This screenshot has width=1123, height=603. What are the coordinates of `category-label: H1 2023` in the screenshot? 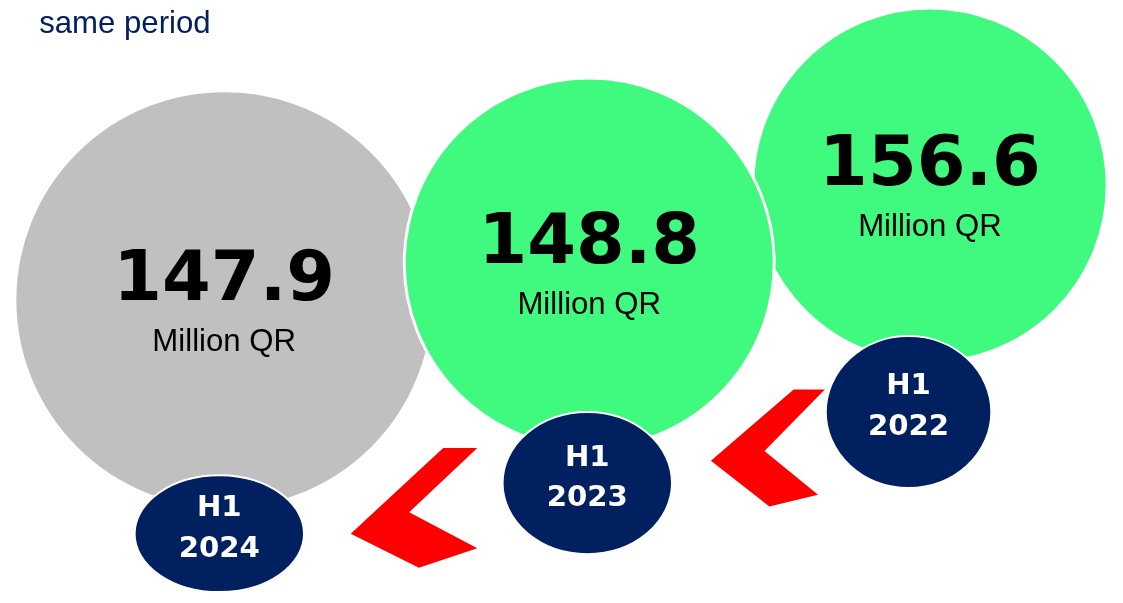 It's located at (587, 476).